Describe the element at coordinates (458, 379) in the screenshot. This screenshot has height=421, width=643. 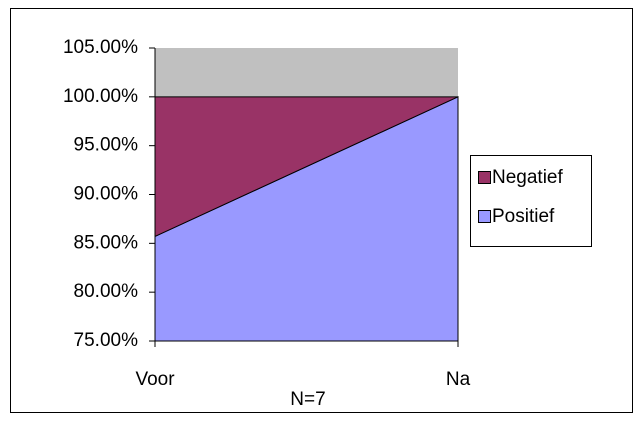
I see `x-tick-label: Na` at that location.